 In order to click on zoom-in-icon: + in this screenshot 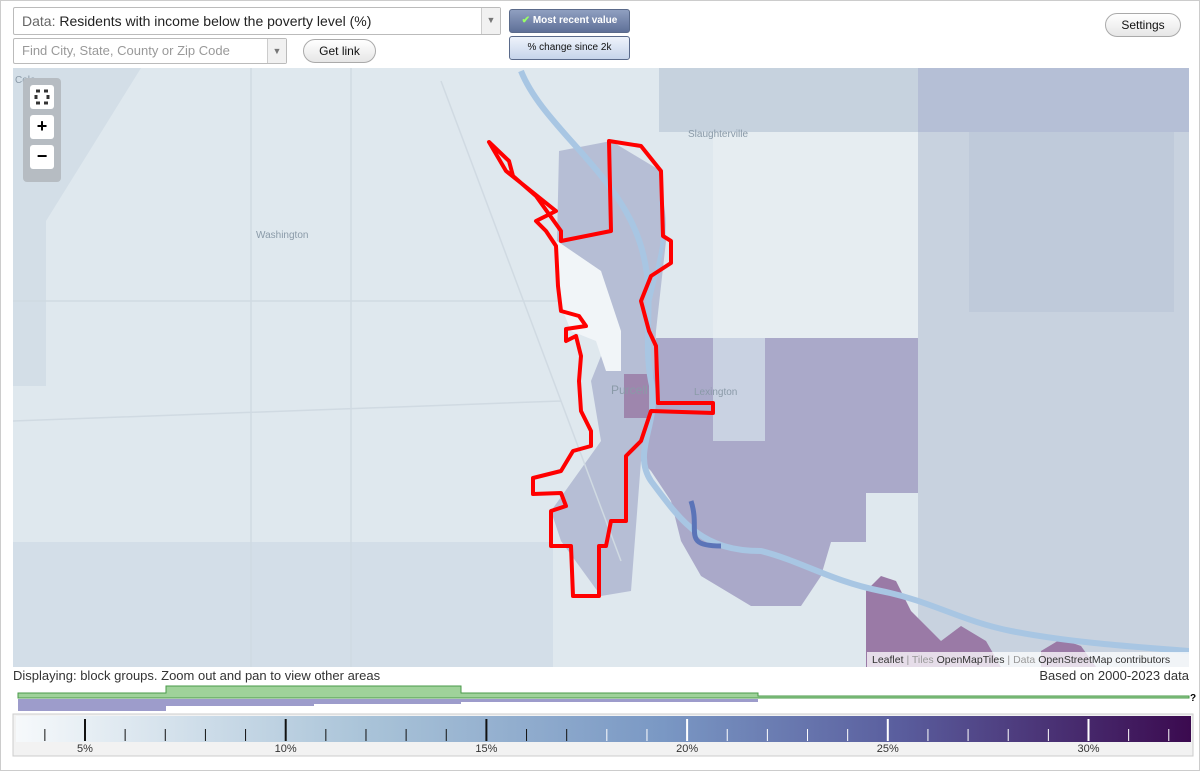, I will do `click(42, 126)`.